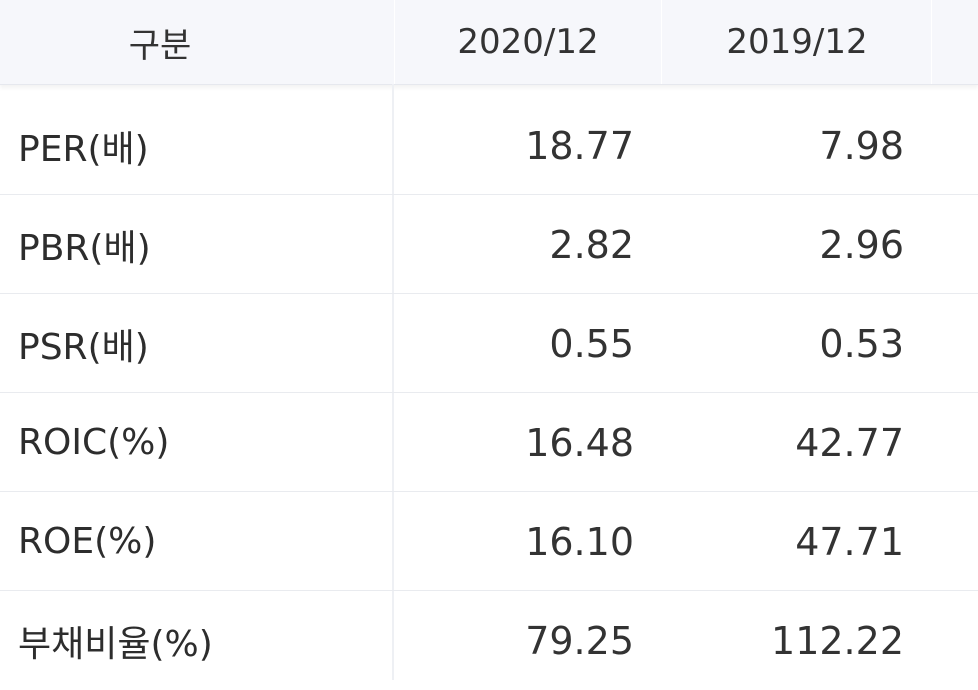 The image size is (978, 690). Describe the element at coordinates (489, 640) in the screenshot. I see `table-row: 부채비율(%) 79.25 112.22` at that location.